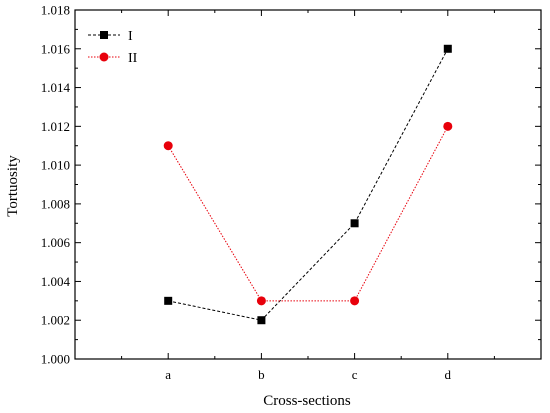 The width and height of the screenshot is (550, 413). What do you see at coordinates (261, 374) in the screenshot?
I see `x-tick-label: b` at bounding box center [261, 374].